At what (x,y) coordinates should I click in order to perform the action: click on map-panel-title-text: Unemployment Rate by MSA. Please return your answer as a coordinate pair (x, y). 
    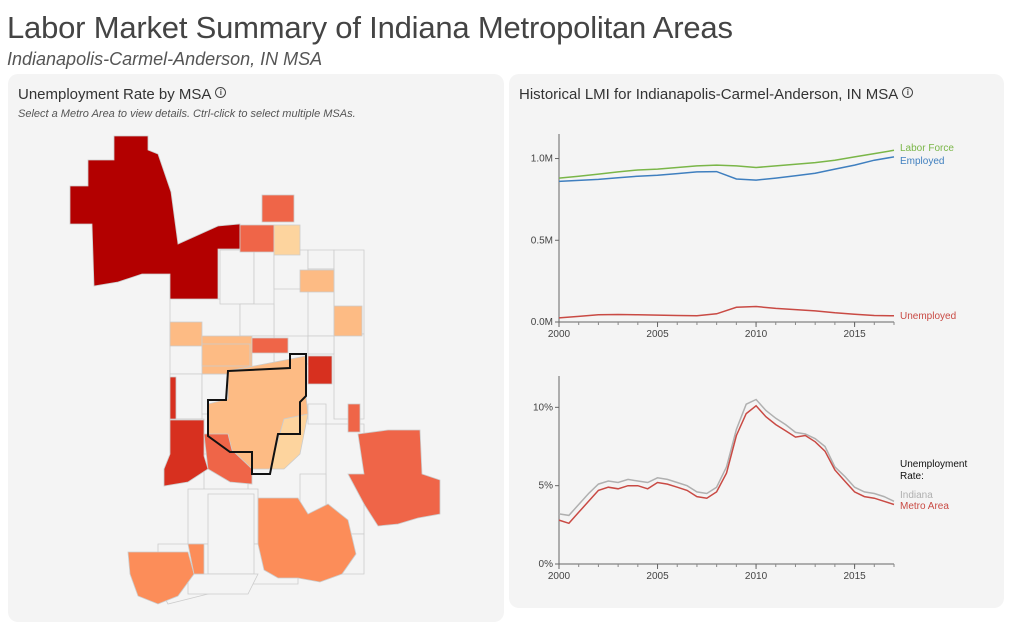
    Looking at the image, I should click on (115, 94).